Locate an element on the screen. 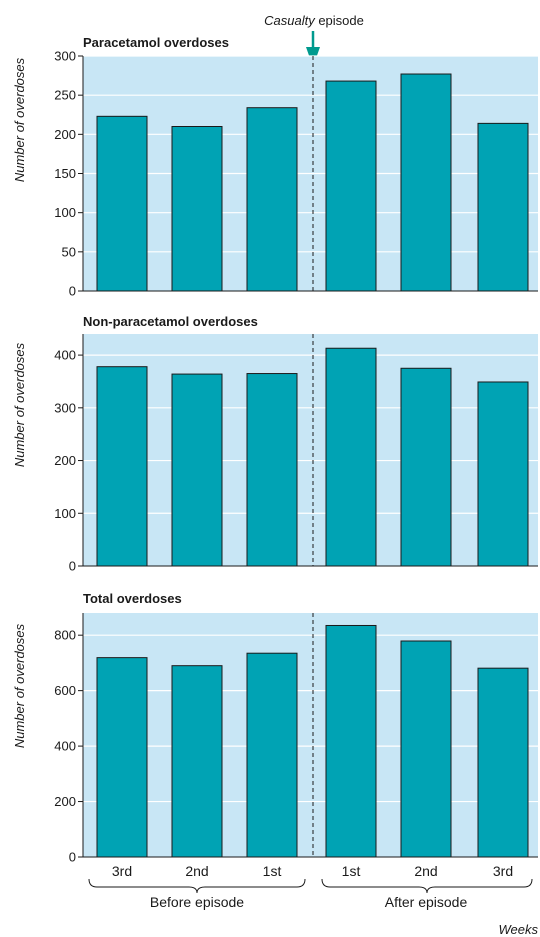  y-tick-label: 600 is located at coordinates (65, 690).